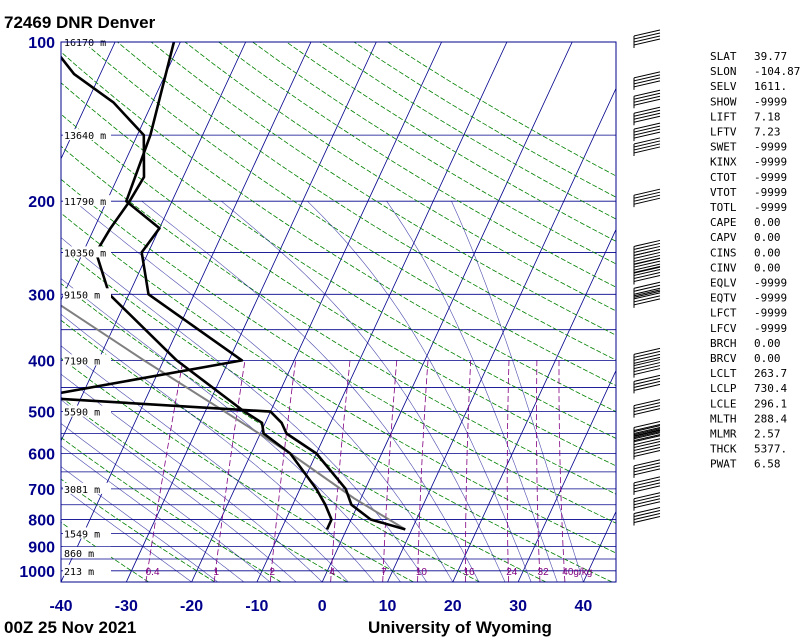 The height and width of the screenshot is (640, 800). I want to click on mixing-ratio-label: 24, so click(512, 572).